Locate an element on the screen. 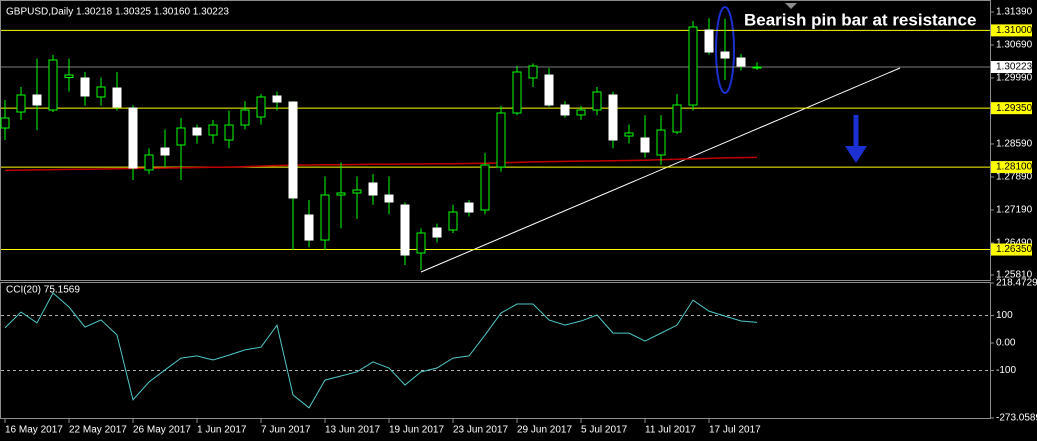 The width and height of the screenshot is (1037, 441). last-price-tag is located at coordinates (1011, 67).